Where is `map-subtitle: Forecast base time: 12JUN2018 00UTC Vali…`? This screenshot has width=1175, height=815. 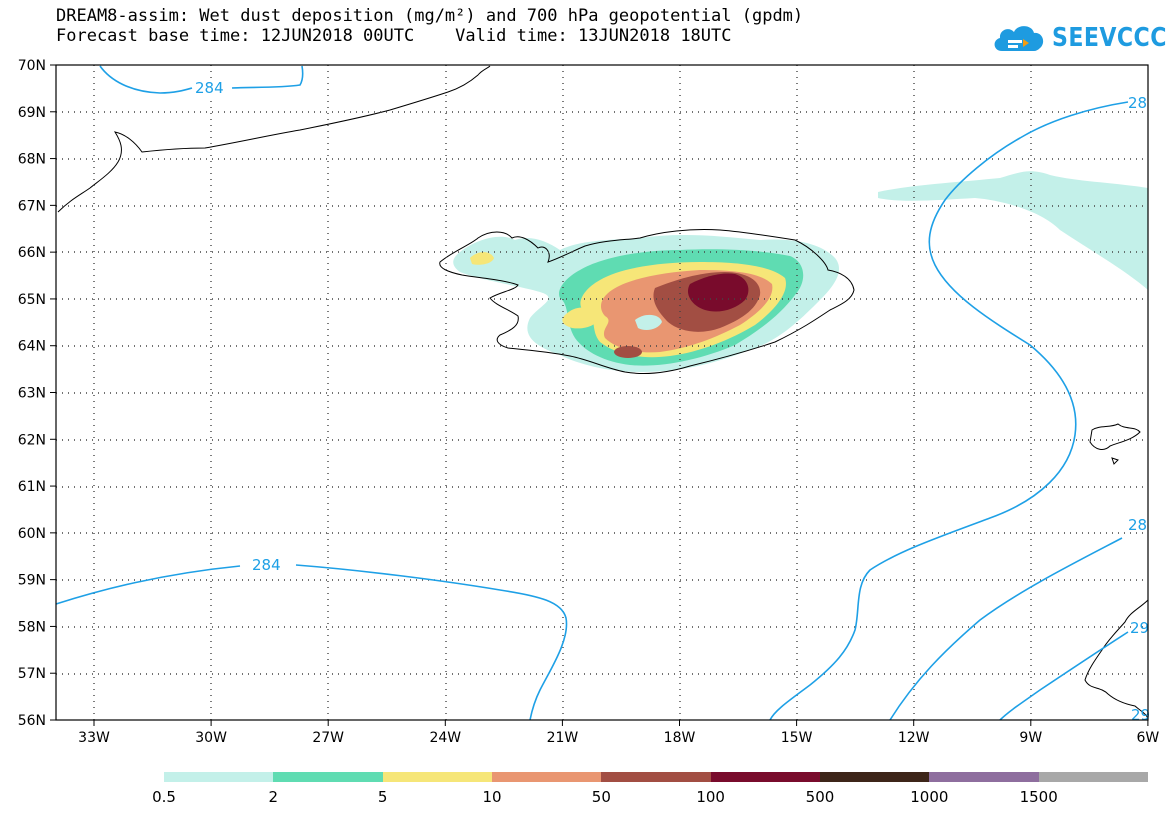
map-subtitle: Forecast base time: 12JUN2018 00UTC Vali… is located at coordinates (394, 36).